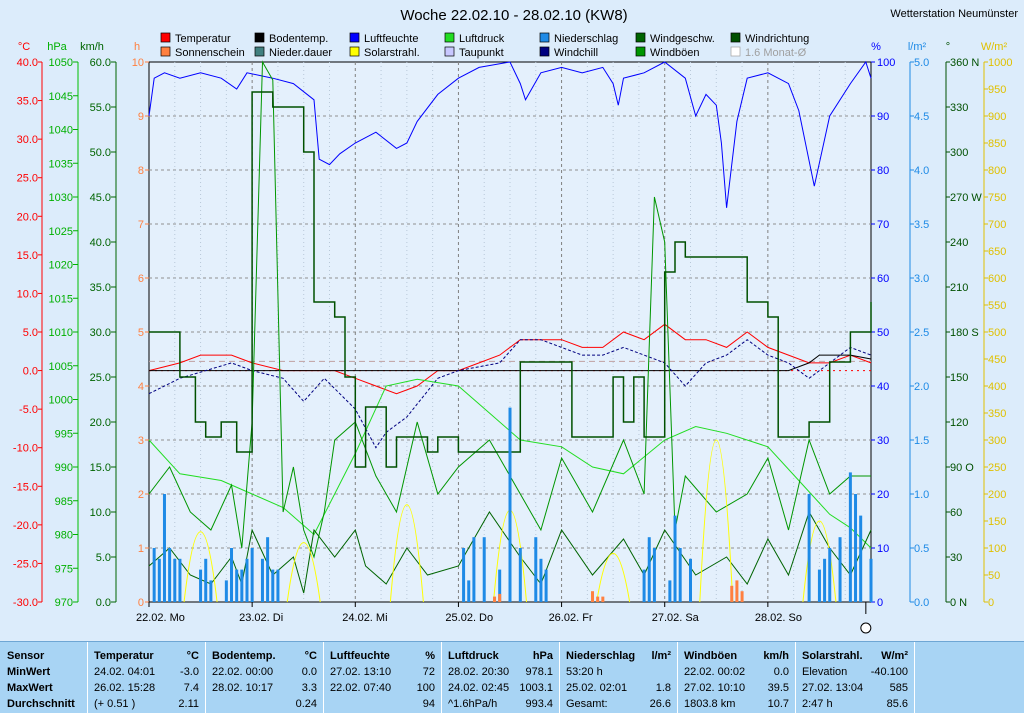 The image size is (1024, 713). I want to click on chart-title: Woche 22.02.10 - 28.02.10 (KW8), so click(513, 15).